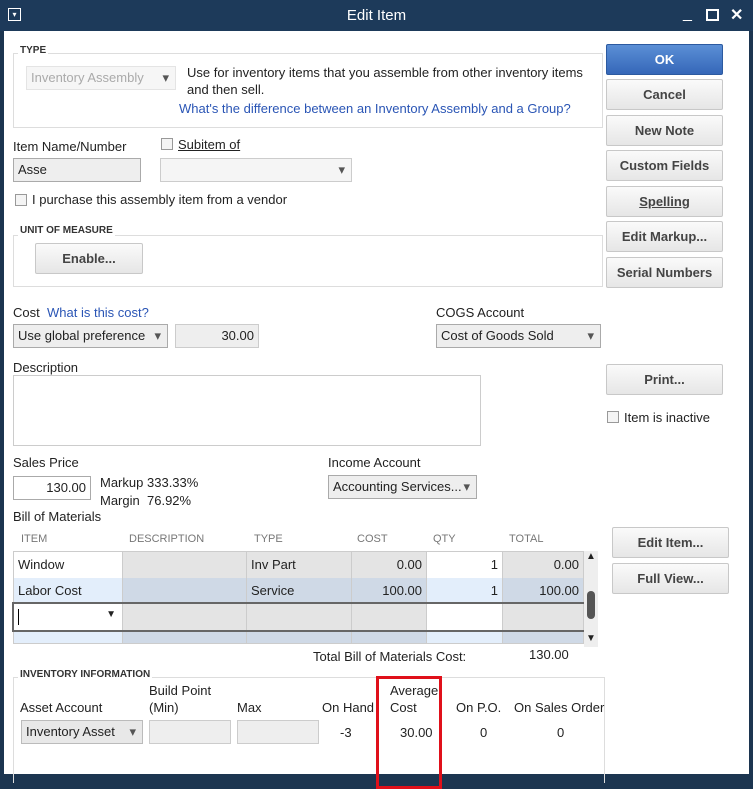 The height and width of the screenshot is (789, 753). What do you see at coordinates (66, 230) in the screenshot?
I see `uom-label: UNIT OF MEASURE` at bounding box center [66, 230].